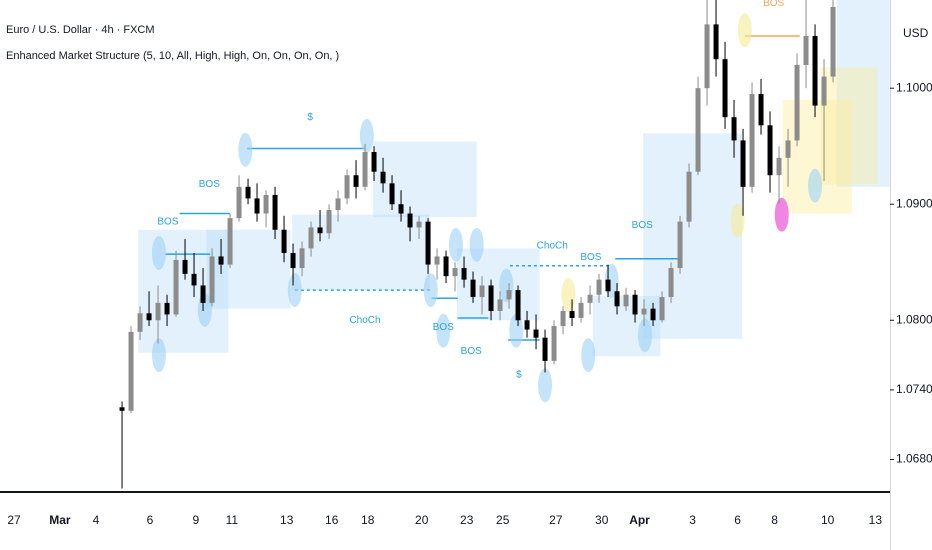 The height and width of the screenshot is (550, 932). Describe the element at coordinates (368, 520) in the screenshot. I see `x-tick-label: 18` at that location.